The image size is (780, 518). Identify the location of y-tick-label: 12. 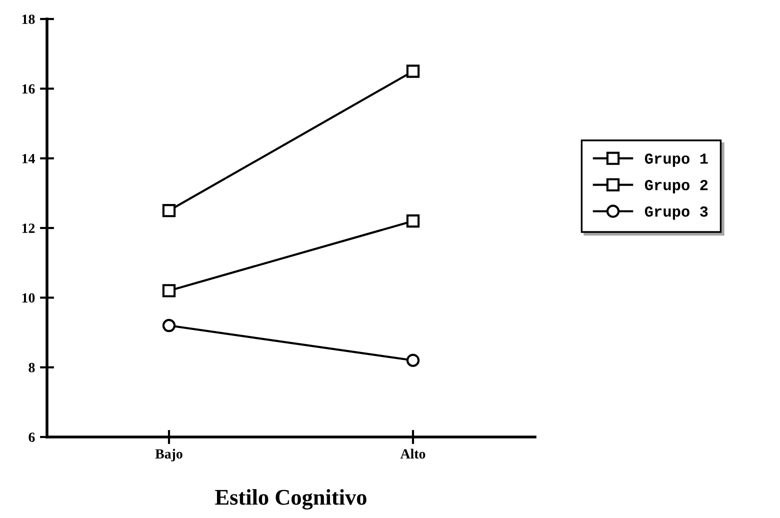
(28, 228).